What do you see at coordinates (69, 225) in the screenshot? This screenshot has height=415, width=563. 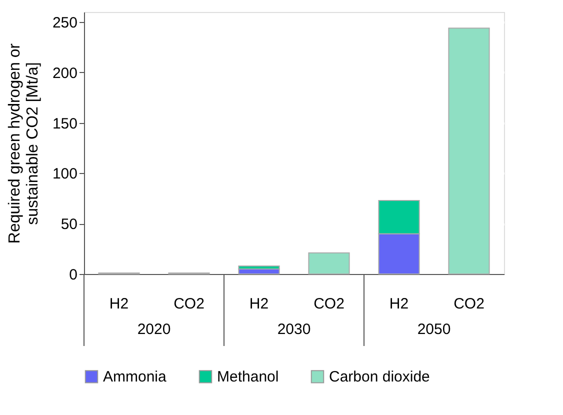 I see `y-tick-label: 50` at bounding box center [69, 225].